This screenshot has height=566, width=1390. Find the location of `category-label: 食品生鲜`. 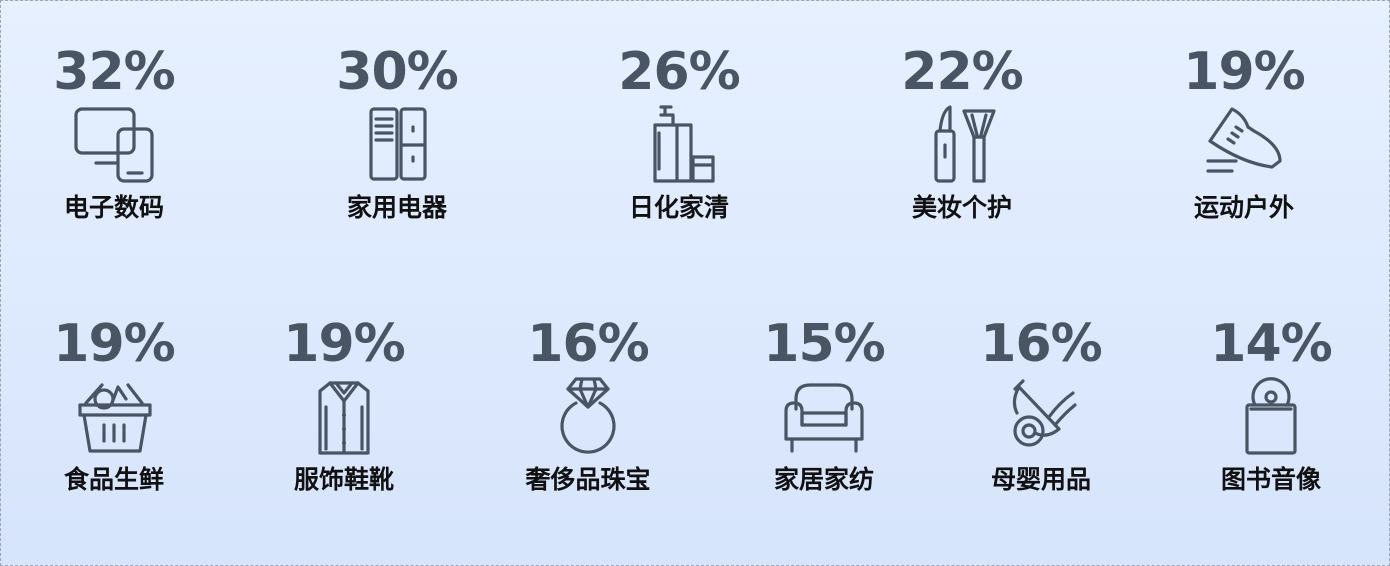

category-label: 食品生鲜 is located at coordinates (113, 479).